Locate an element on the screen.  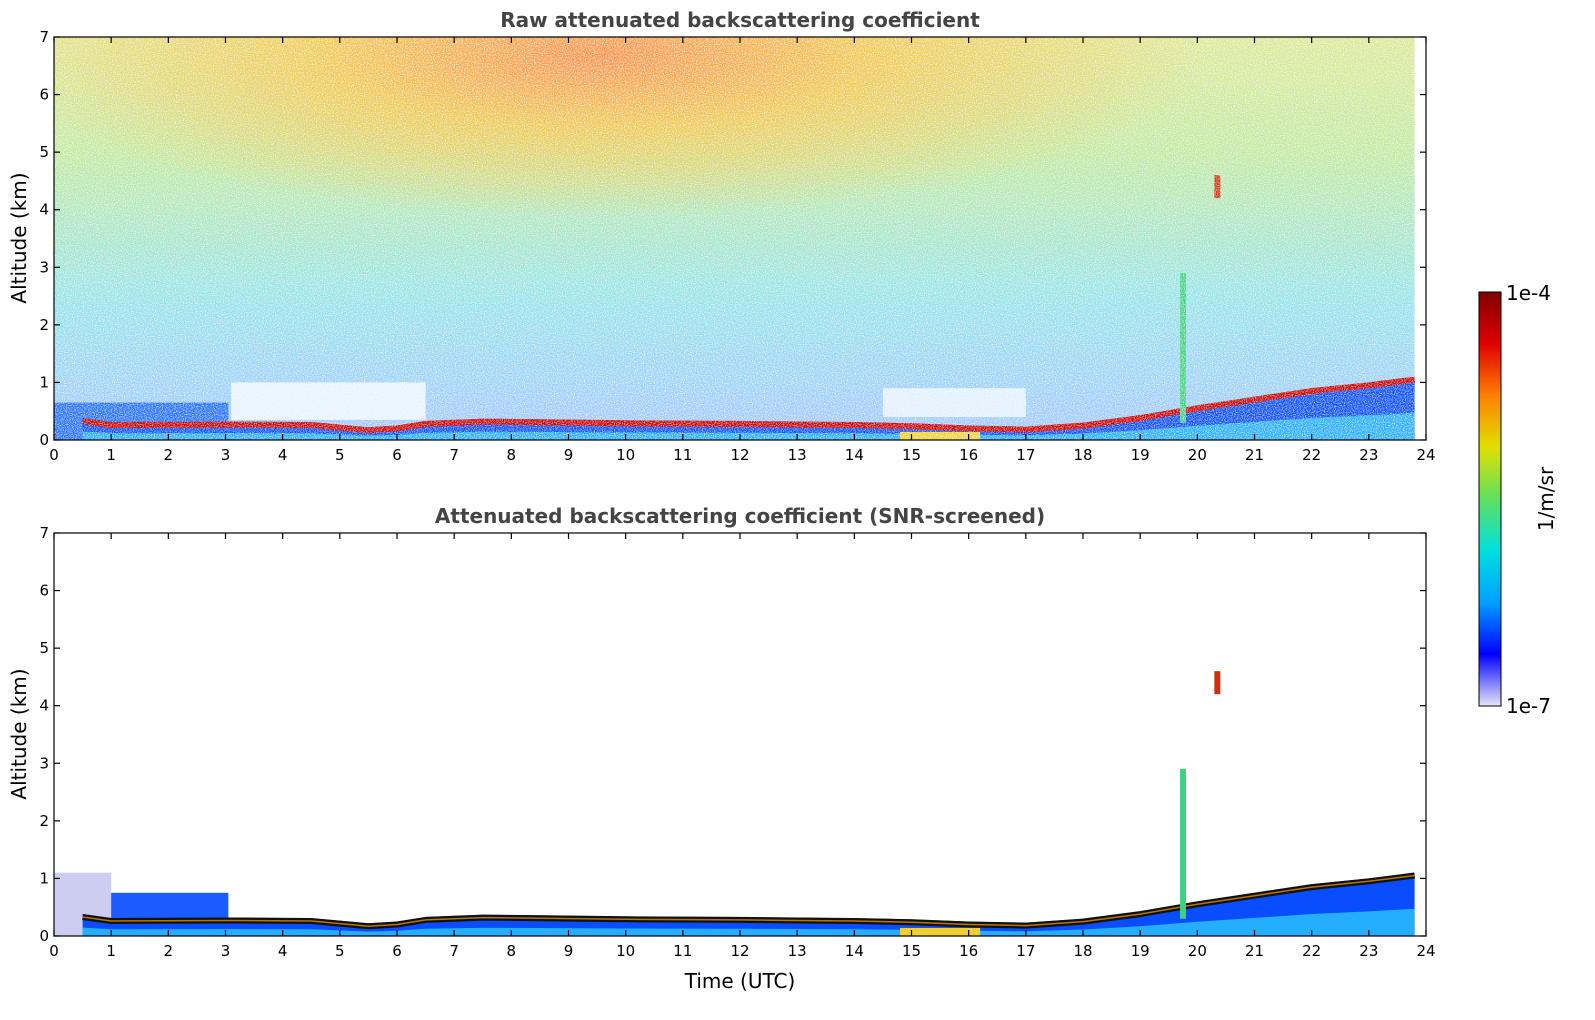
colorbar-min-label: 1e-7 is located at coordinates (1528, 706).